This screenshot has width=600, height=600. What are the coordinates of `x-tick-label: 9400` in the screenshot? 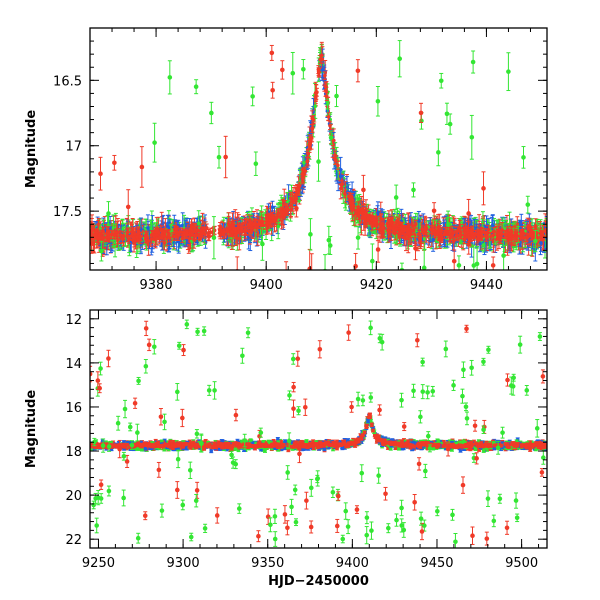 It's located at (352, 563).